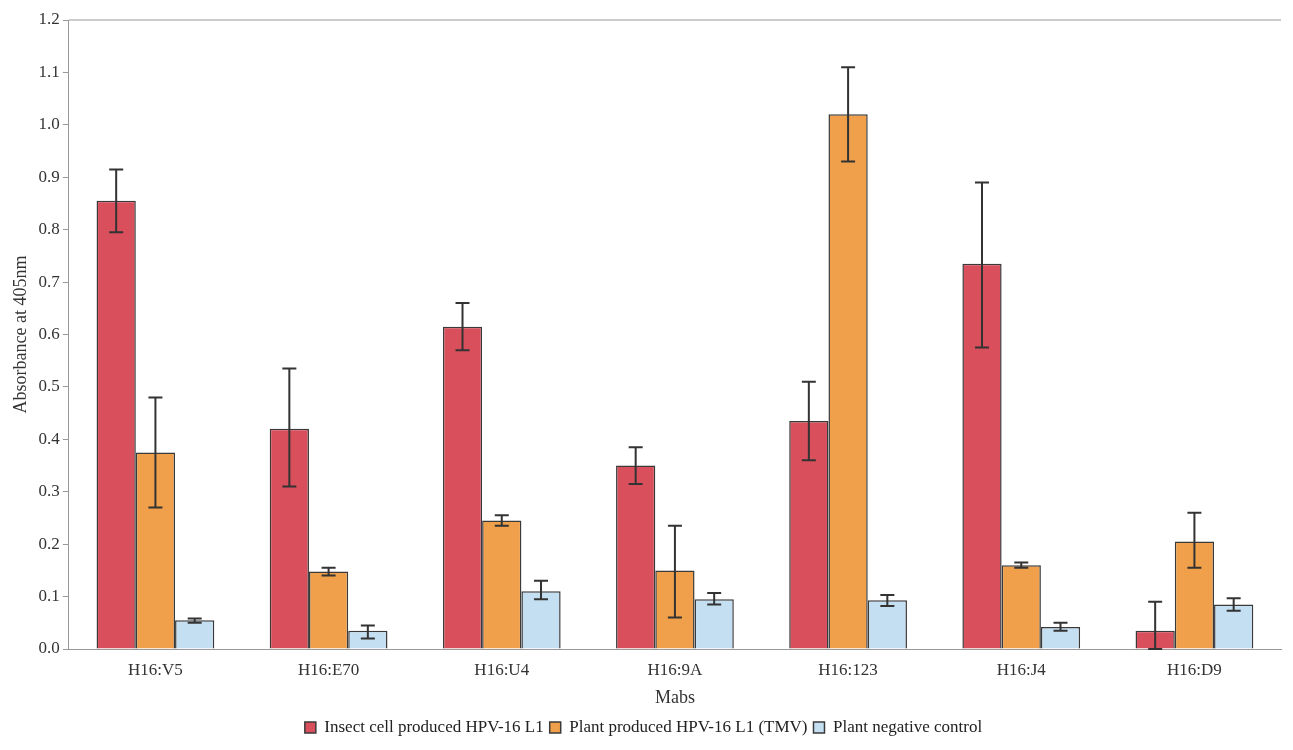 This screenshot has height=750, width=1293. I want to click on y-tick-label: 0.5, so click(49, 386).